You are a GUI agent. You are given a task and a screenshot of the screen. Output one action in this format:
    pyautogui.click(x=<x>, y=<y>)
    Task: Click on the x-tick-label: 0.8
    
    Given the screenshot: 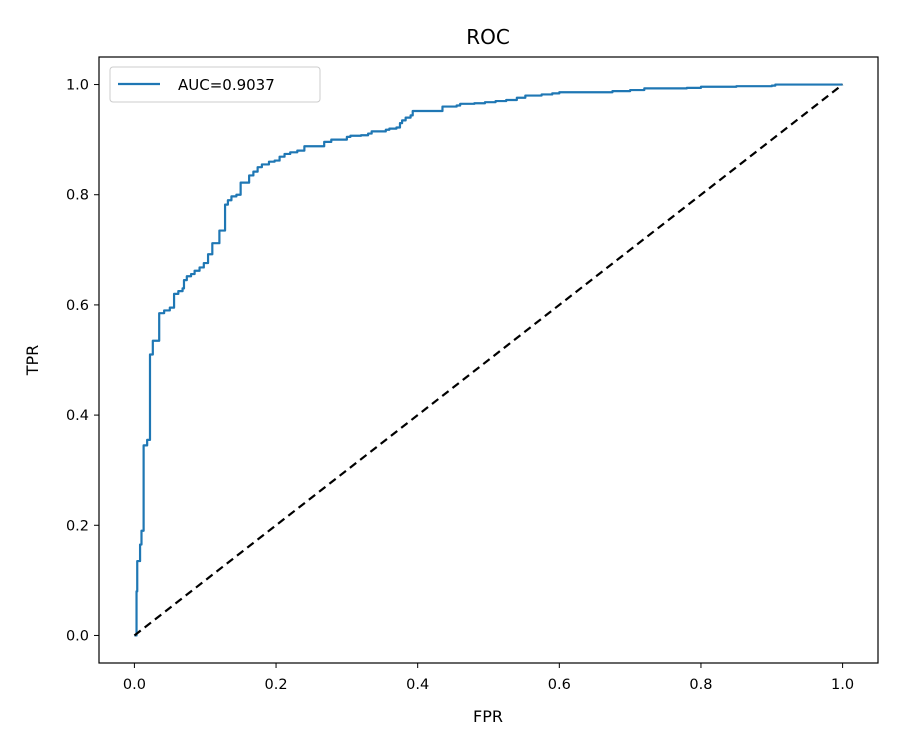 What is the action you would take?
    pyautogui.click(x=700, y=685)
    